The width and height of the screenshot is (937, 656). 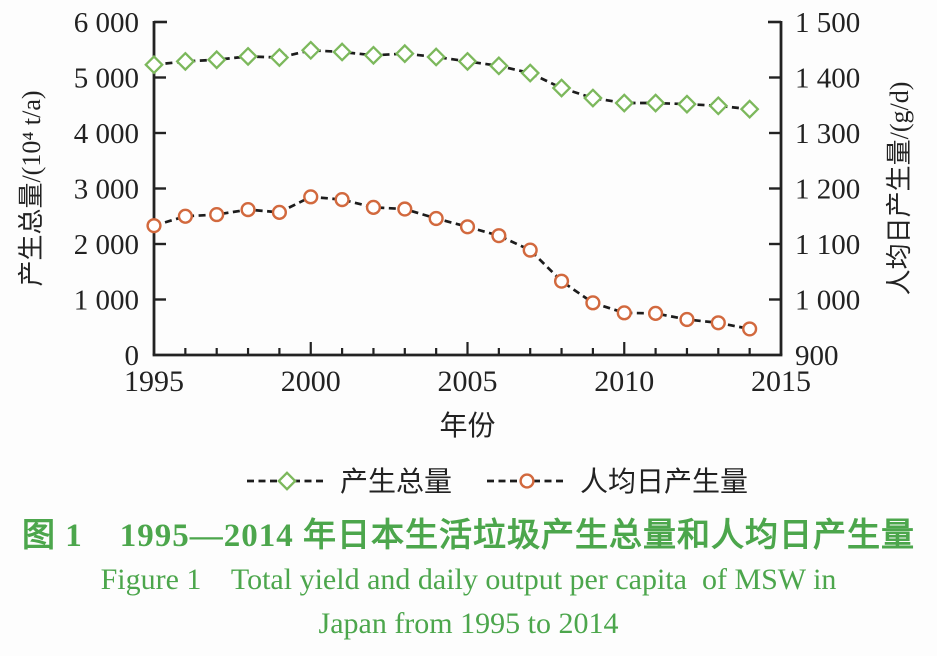 What do you see at coordinates (106, 79) in the screenshot?
I see `left-axis-tick-label: 5 000` at bounding box center [106, 79].